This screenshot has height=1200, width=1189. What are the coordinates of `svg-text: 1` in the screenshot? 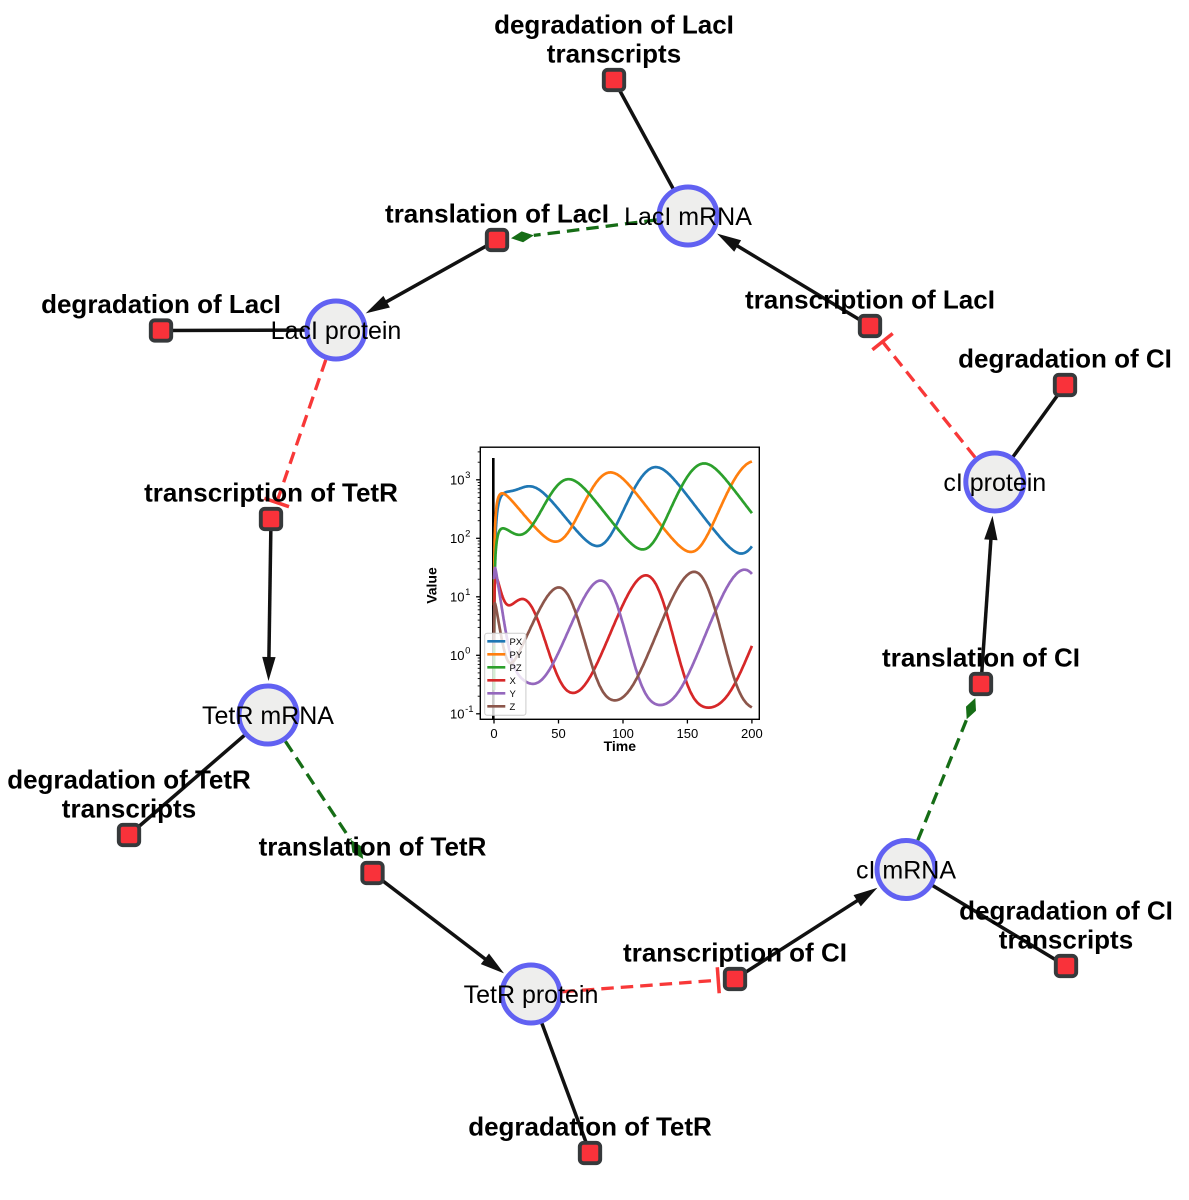 It's located at (467, 592).